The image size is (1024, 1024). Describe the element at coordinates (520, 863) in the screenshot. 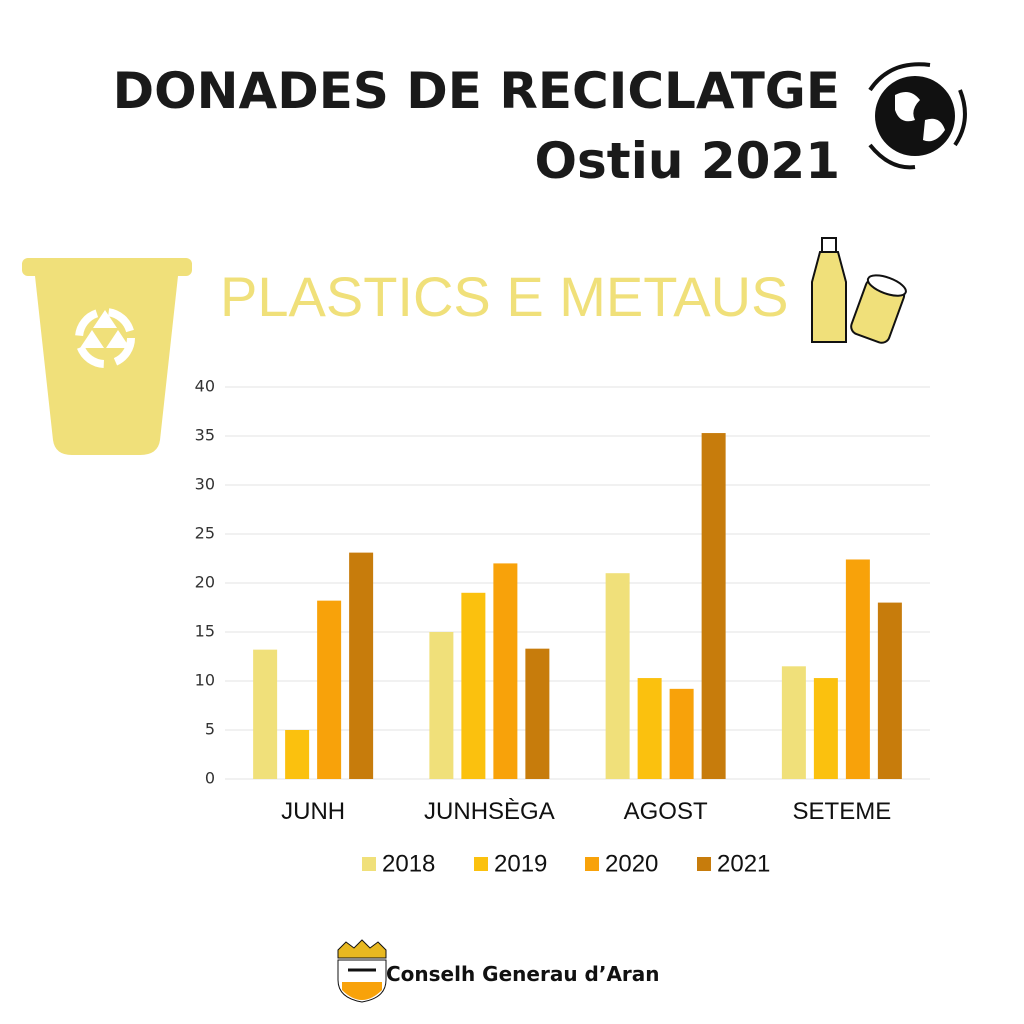

I see `legend-label: 2019` at that location.